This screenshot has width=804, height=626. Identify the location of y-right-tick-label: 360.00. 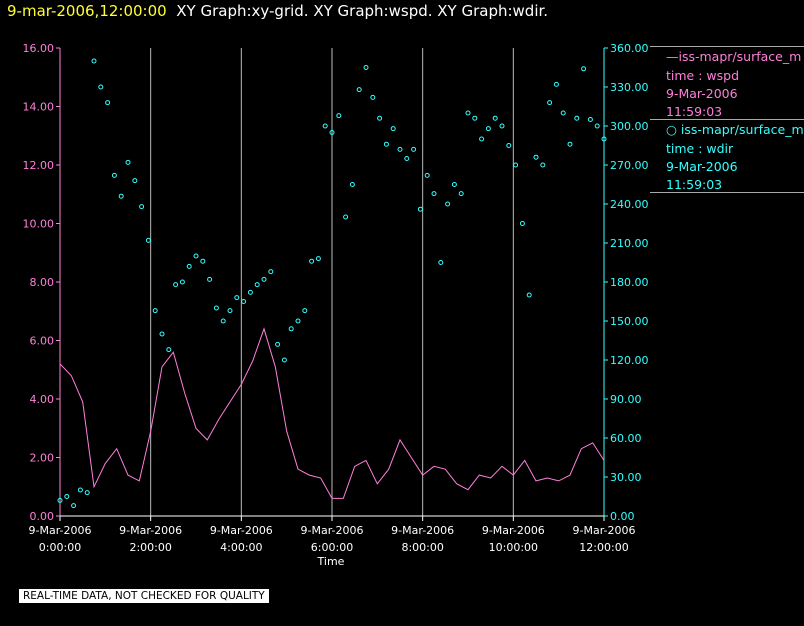
(629, 48).